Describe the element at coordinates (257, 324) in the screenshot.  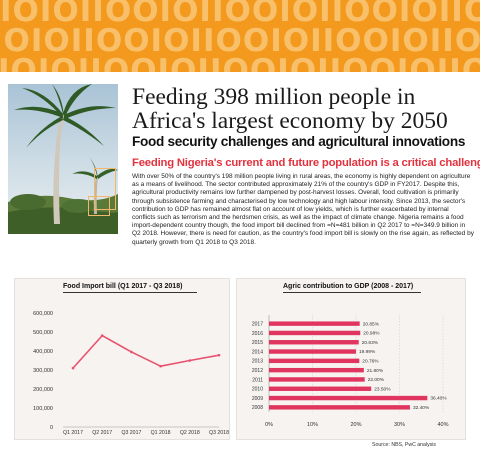
I see `y-tick-label: 2017` at that location.